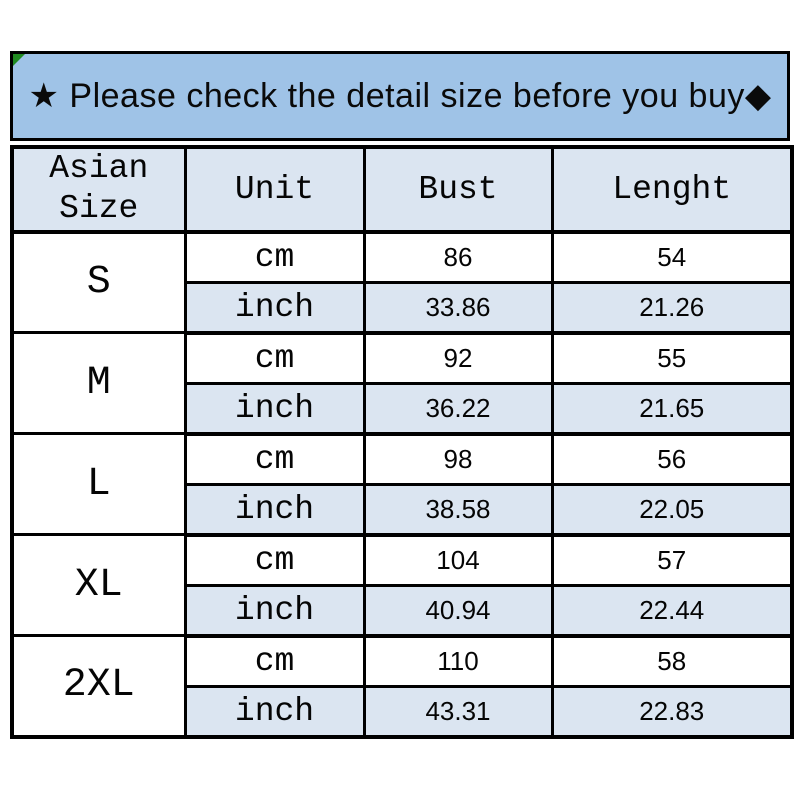  Describe the element at coordinates (458, 610) in the screenshot. I see `bust-value: 40.94` at that location.